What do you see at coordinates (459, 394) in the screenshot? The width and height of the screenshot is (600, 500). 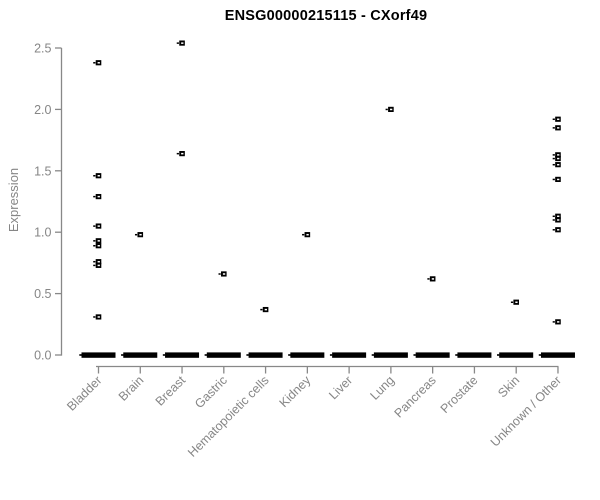 I see `x-tick-label: Prostate` at bounding box center [459, 394].